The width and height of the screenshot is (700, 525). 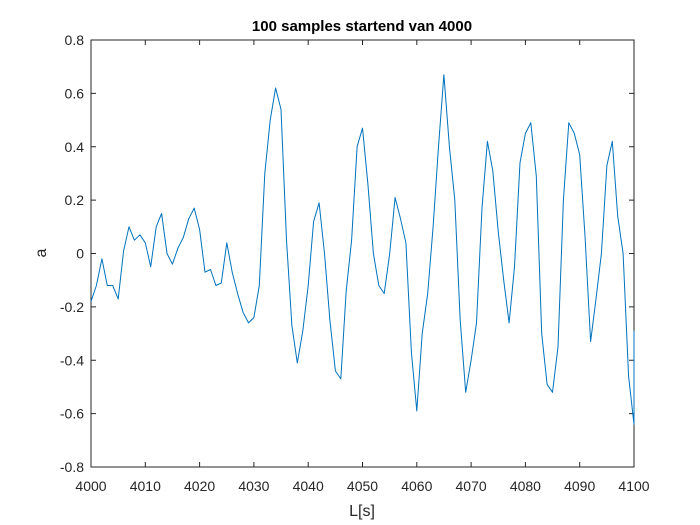 What do you see at coordinates (525, 486) in the screenshot?
I see `x-tick-label: 4080` at bounding box center [525, 486].